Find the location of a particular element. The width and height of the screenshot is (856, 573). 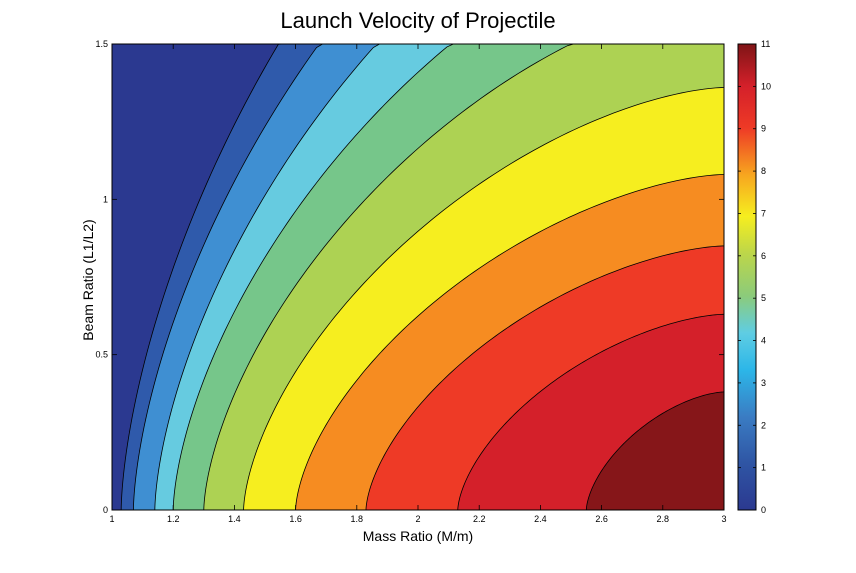

x-tick-label-1.4: 1.4 is located at coordinates (234, 519).